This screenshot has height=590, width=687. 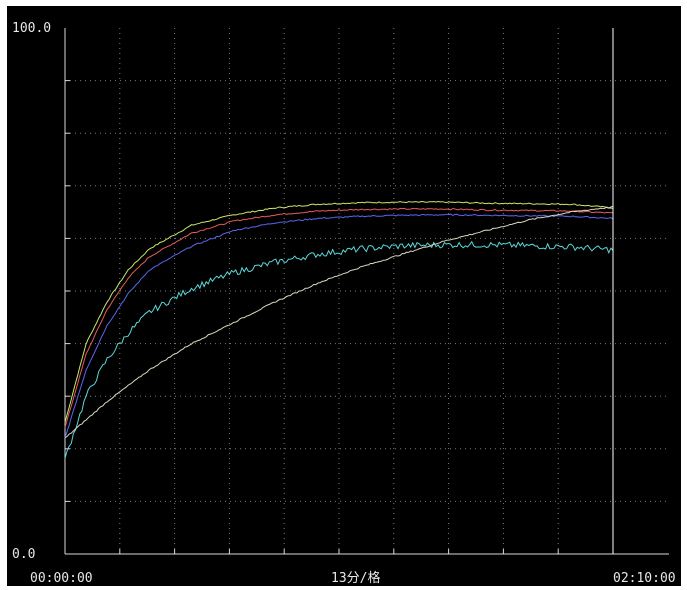 What do you see at coordinates (23, 554) in the screenshot?
I see `y-tick-label-bottom: 0.0` at bounding box center [23, 554].